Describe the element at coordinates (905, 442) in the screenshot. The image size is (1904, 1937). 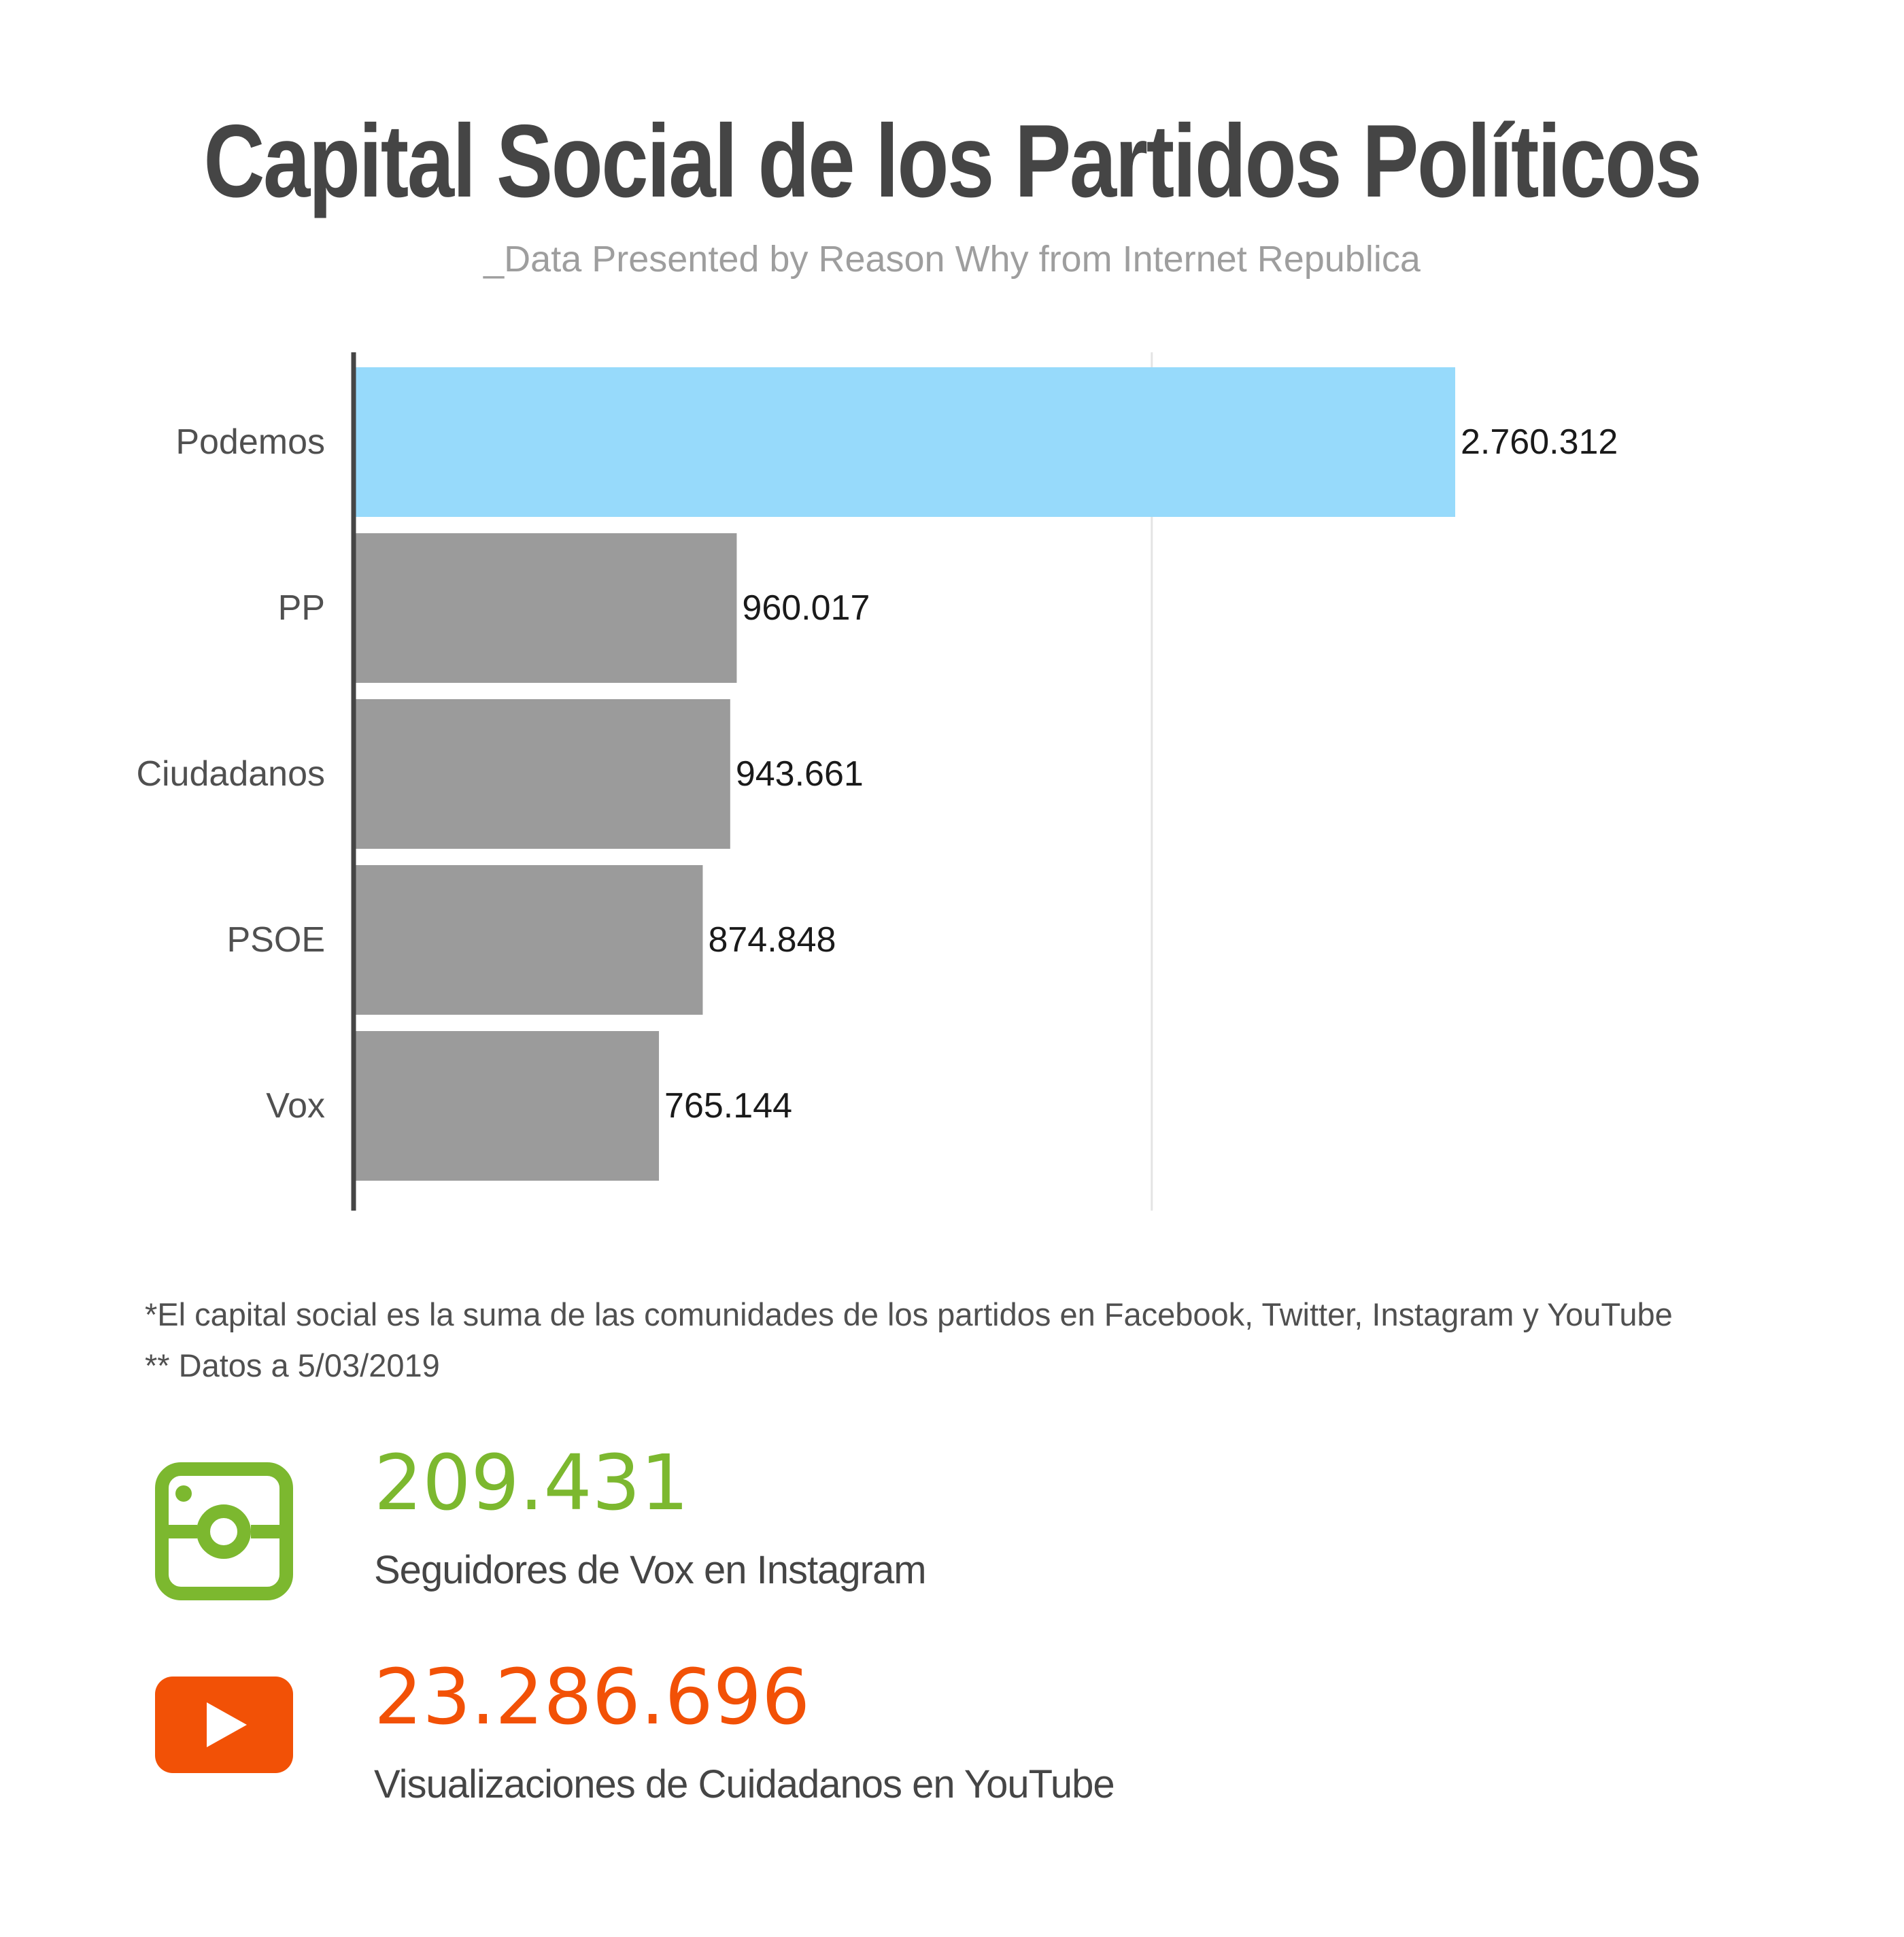
I see `bar-podemos` at that location.